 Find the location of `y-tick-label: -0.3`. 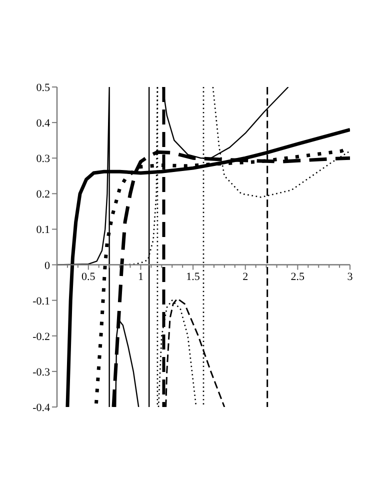

y-tick-label: -0.3 is located at coordinates (41, 372).